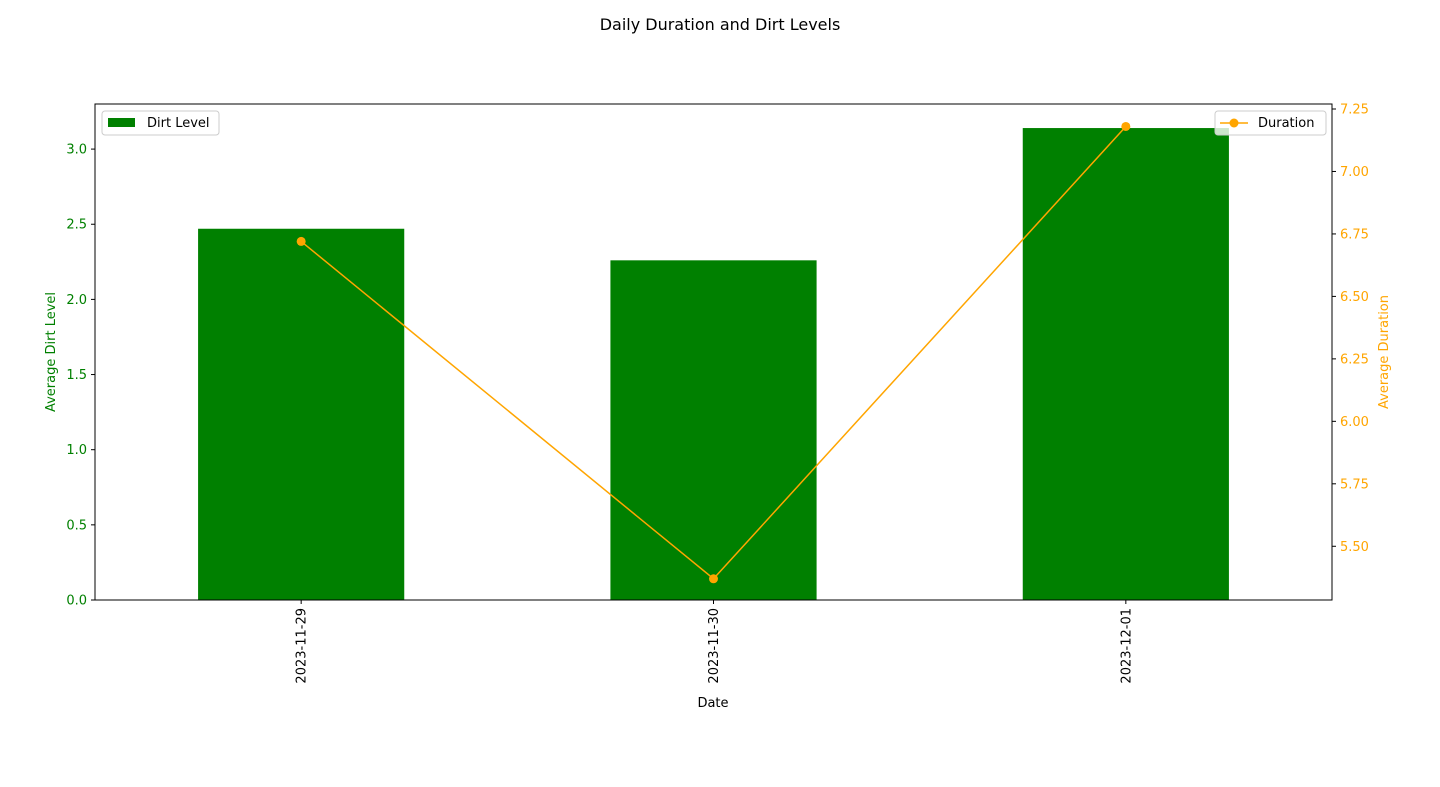 This screenshot has width=1440, height=787. What do you see at coordinates (76, 601) in the screenshot?
I see `left-y-tick-label: 0.0` at bounding box center [76, 601].